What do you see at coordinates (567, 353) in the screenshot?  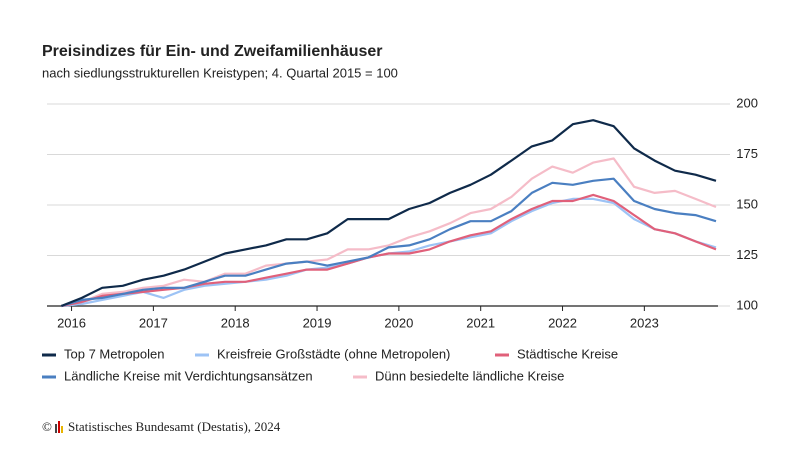 I see `legend-label: Städtische Kreise` at bounding box center [567, 353].